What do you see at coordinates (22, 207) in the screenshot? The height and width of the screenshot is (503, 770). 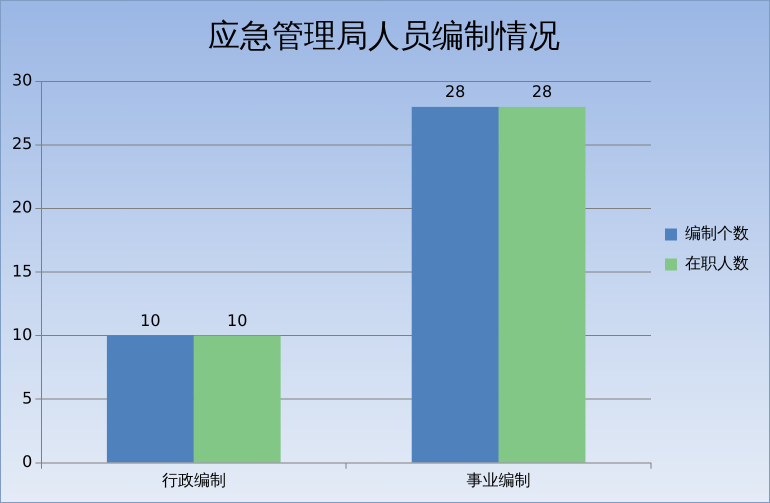 I see `y-tick-label: 20` at bounding box center [22, 207].